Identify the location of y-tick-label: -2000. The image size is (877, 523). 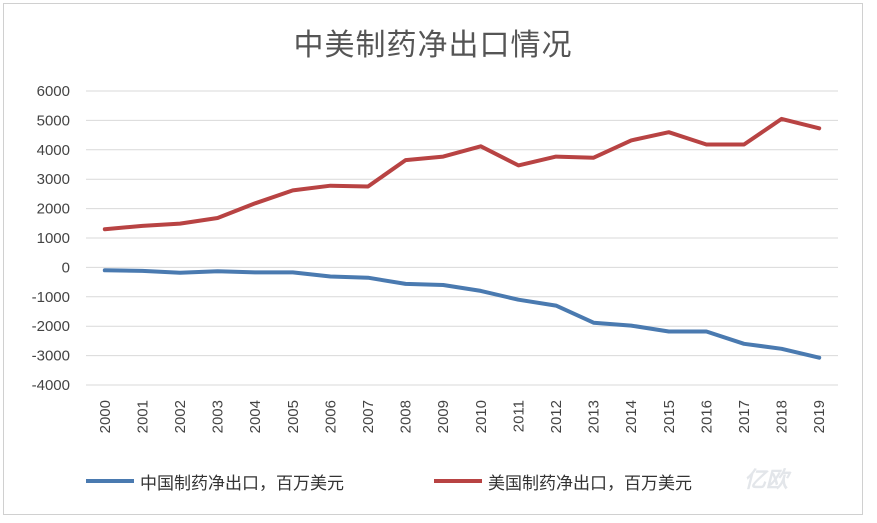
(51, 326).